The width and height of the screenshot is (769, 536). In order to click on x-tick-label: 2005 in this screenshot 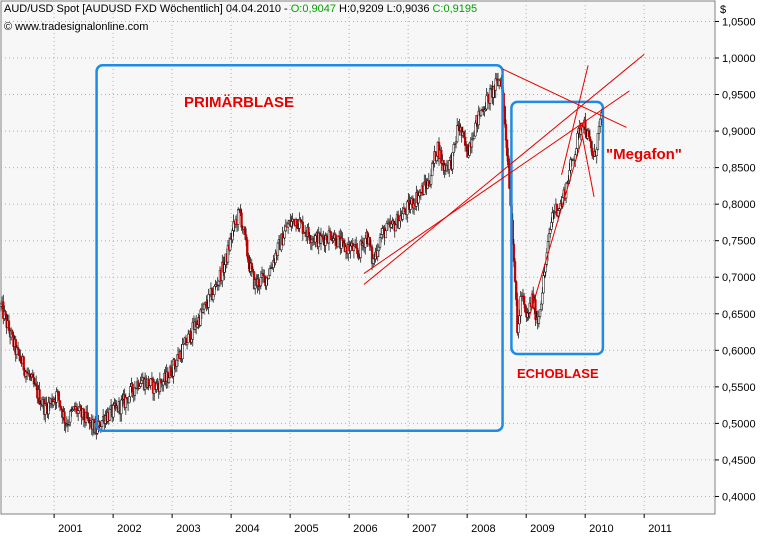, I will do `click(306, 529)`.